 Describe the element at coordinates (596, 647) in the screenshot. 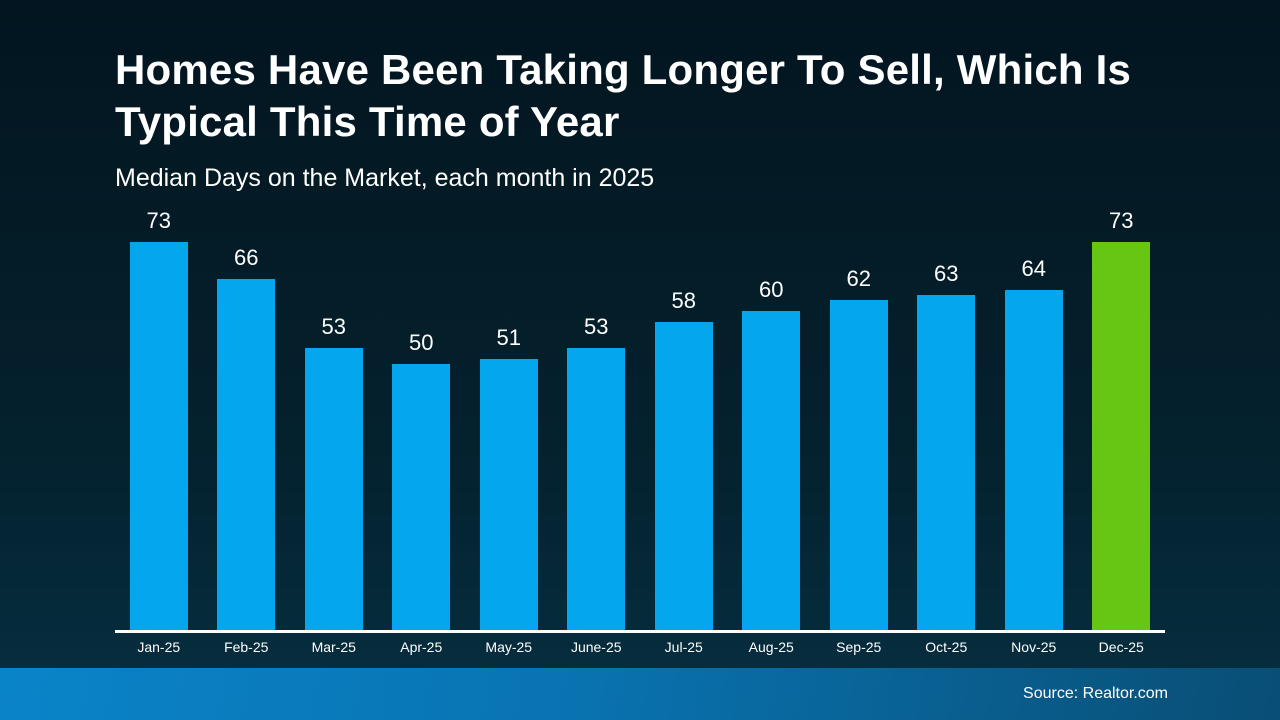

I see `x-axis-tick-label: June-25` at that location.